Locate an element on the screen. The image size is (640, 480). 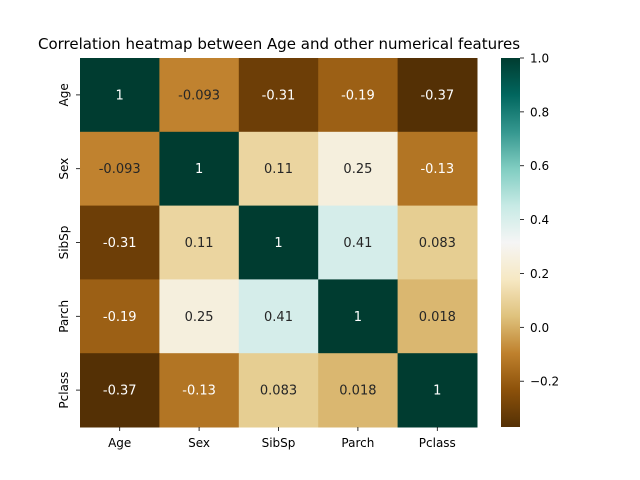
heatmap-cell-parch-age is located at coordinates (120, 316).